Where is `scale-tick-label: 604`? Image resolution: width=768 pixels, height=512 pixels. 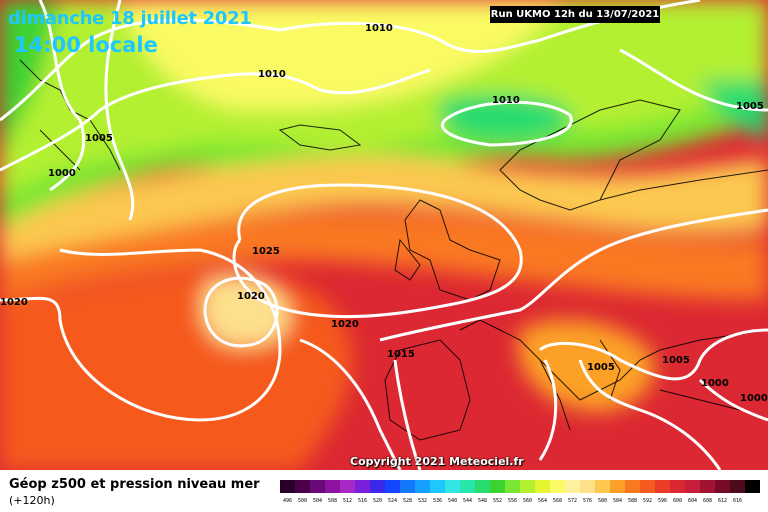 scale-tick-label: 604 is located at coordinates (692, 501).